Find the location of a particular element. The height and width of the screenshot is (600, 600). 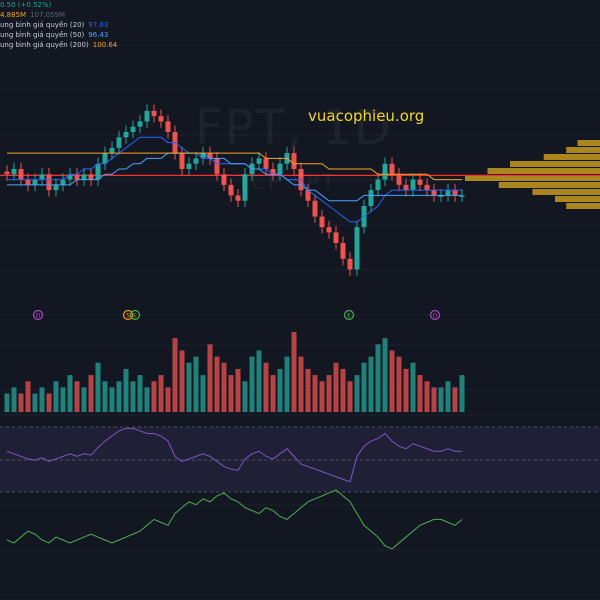

chart-watermark-sub: CTCP FPT is located at coordinates (279, 182).